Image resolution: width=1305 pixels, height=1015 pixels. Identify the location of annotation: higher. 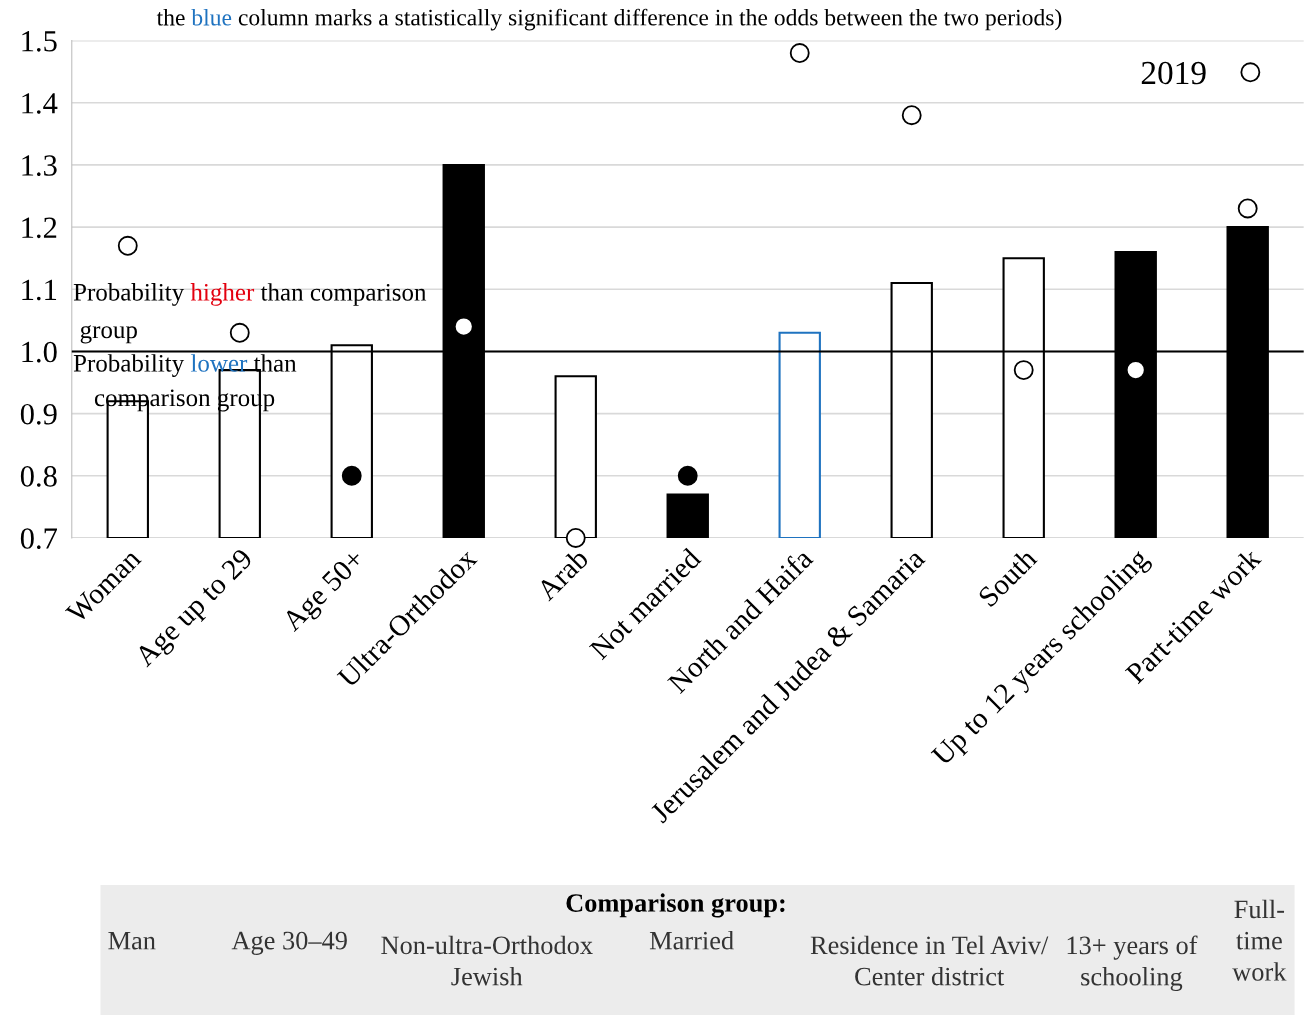
(222, 294).